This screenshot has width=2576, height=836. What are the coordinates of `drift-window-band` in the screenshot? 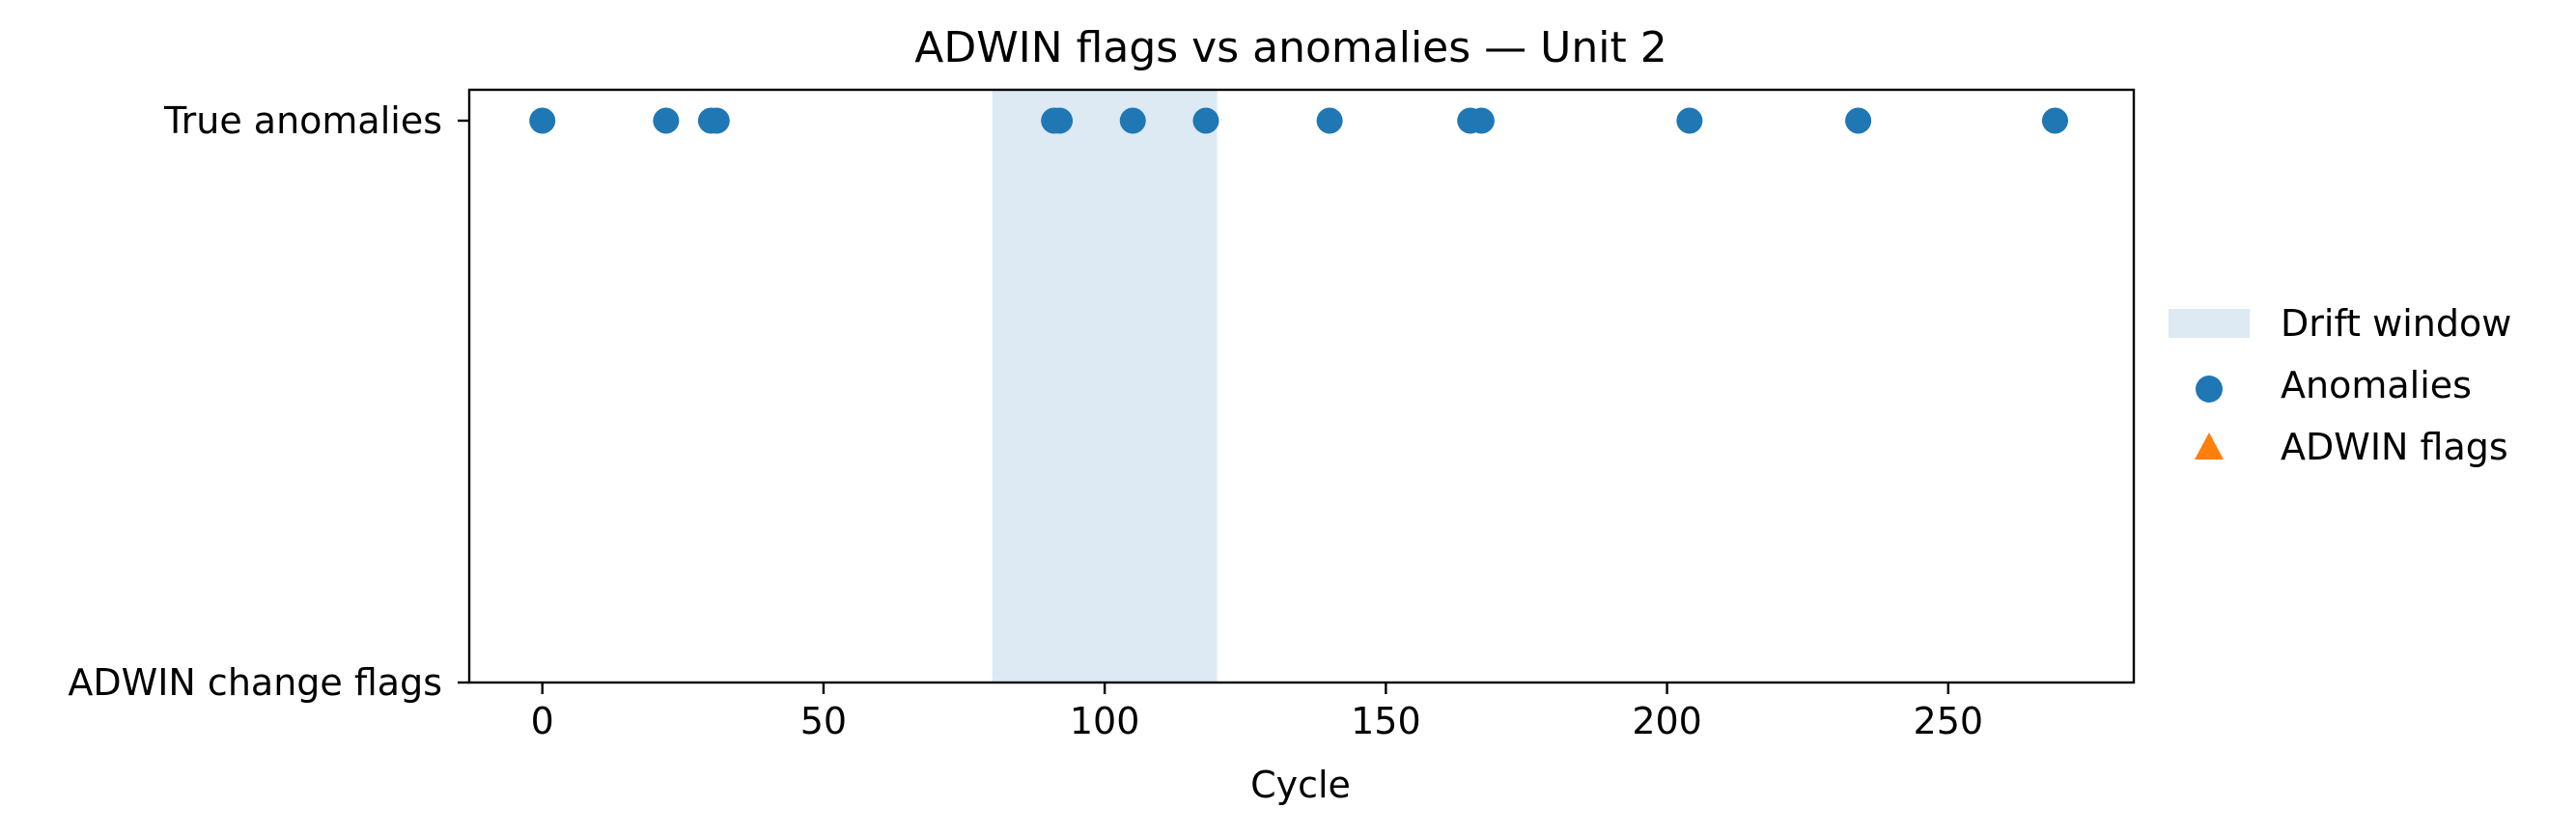 It's located at (1105, 386).